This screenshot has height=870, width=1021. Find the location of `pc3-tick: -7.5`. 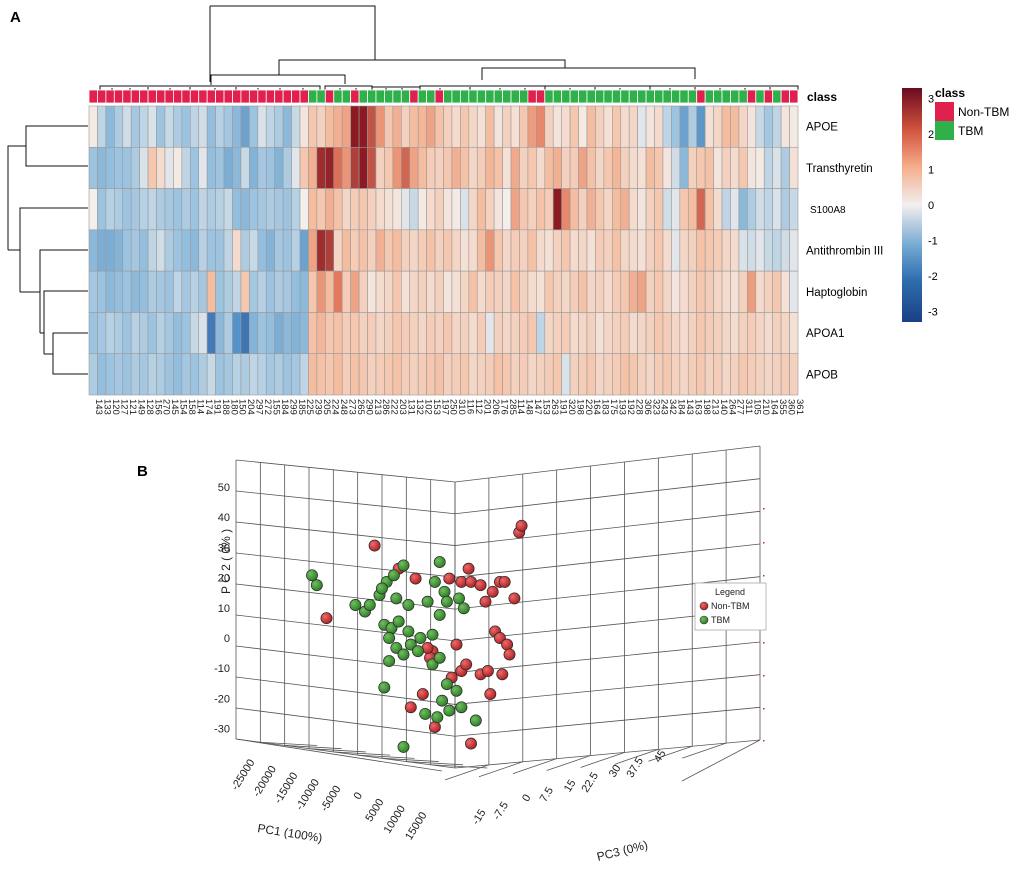

pc3-tick: -7.5 is located at coordinates (501, 811).